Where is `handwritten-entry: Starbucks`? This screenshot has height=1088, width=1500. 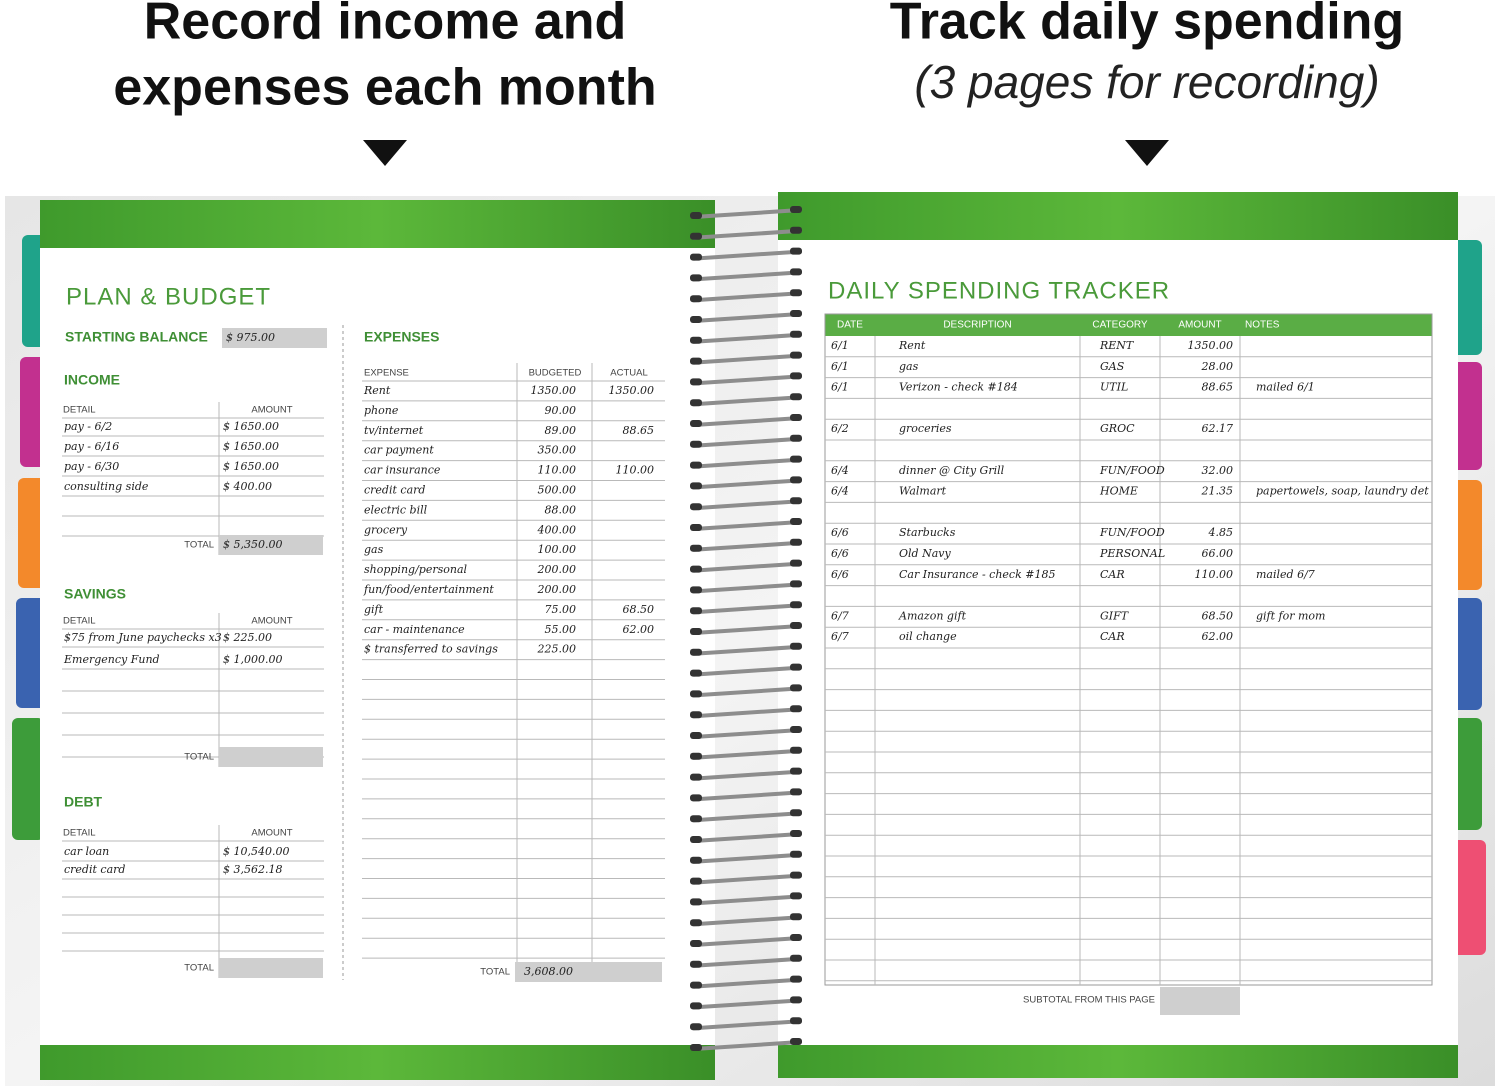 handwritten-entry: Starbucks is located at coordinates (927, 532).